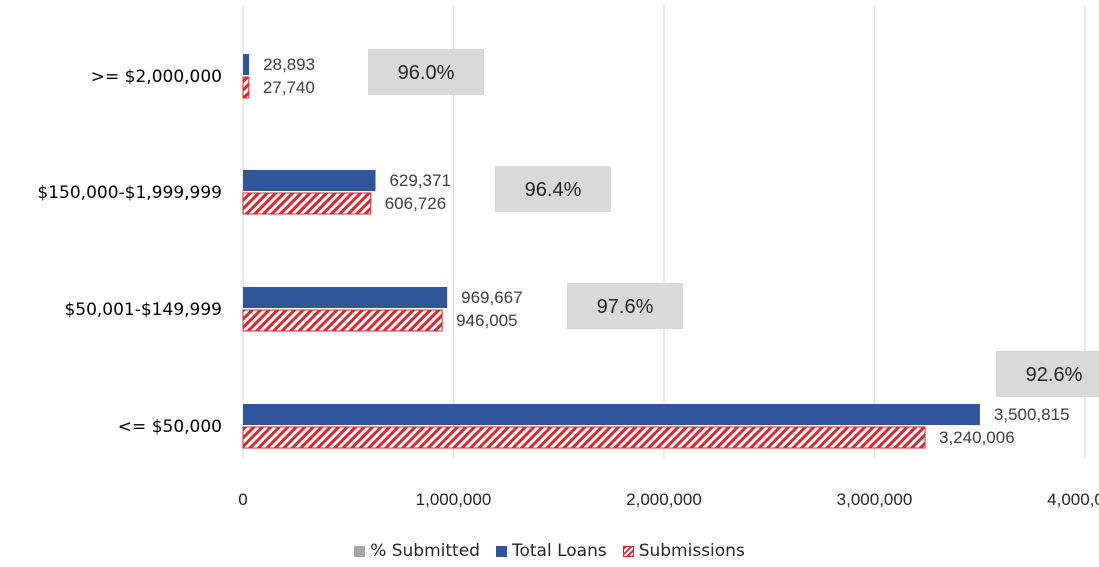 The image size is (1099, 567). I want to click on data-label-total-loans: 629,371, so click(419, 180).